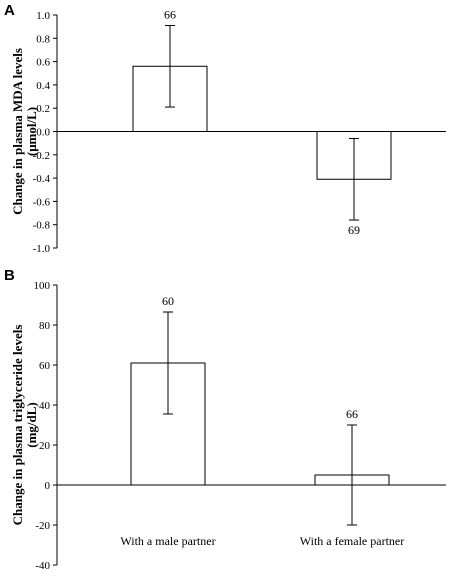  I want to click on y-tick-label: 0, so click(48, 486).